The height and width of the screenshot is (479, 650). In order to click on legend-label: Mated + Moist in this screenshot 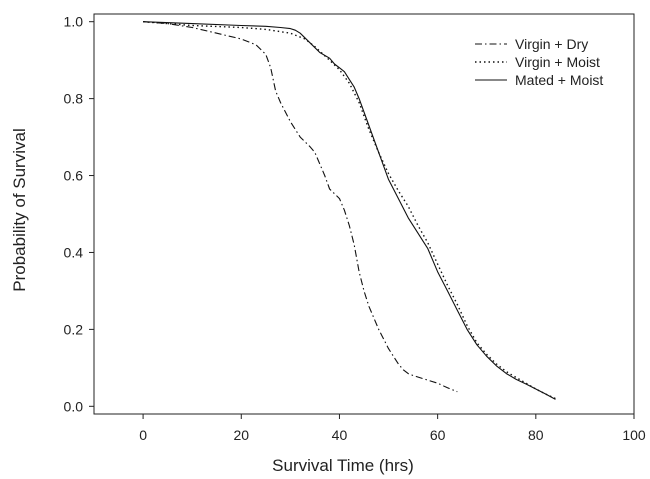, I will do `click(559, 80)`.